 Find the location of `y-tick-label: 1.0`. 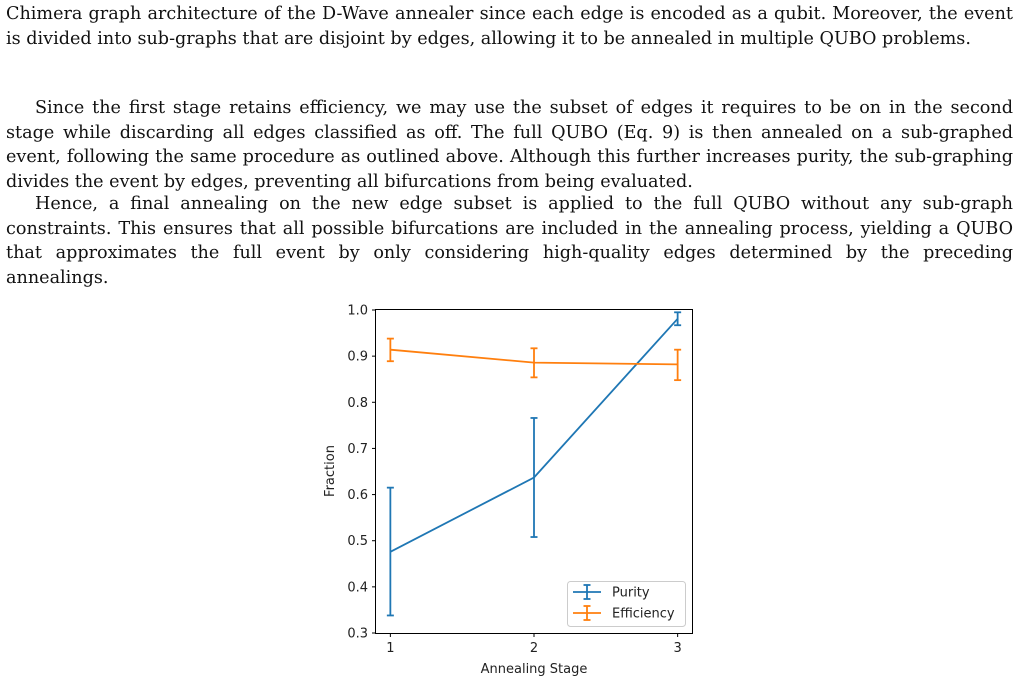

y-tick-label: 1.0 is located at coordinates (357, 311).